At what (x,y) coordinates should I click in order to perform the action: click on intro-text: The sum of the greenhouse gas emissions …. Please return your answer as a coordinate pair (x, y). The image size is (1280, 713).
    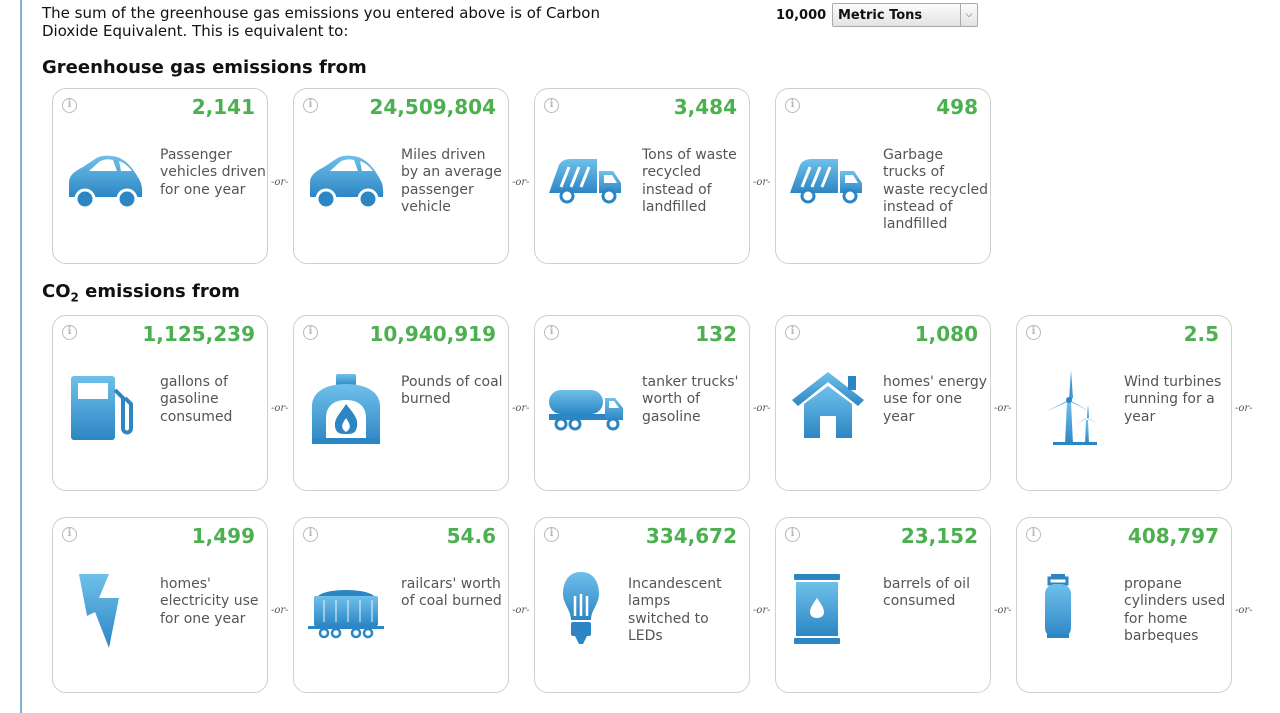
    Looking at the image, I should click on (321, 22).